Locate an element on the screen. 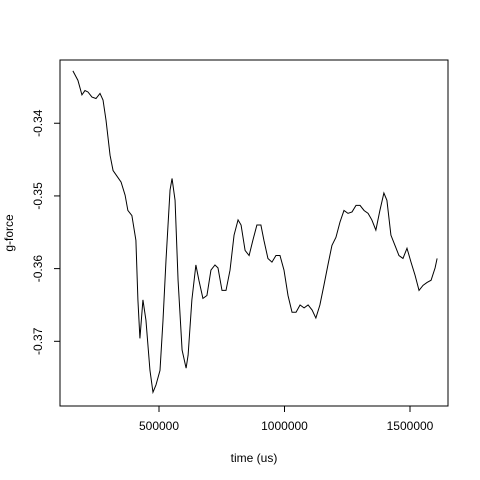 This screenshot has width=480, height=480. x-tick-label: 500000 is located at coordinates (159, 426).